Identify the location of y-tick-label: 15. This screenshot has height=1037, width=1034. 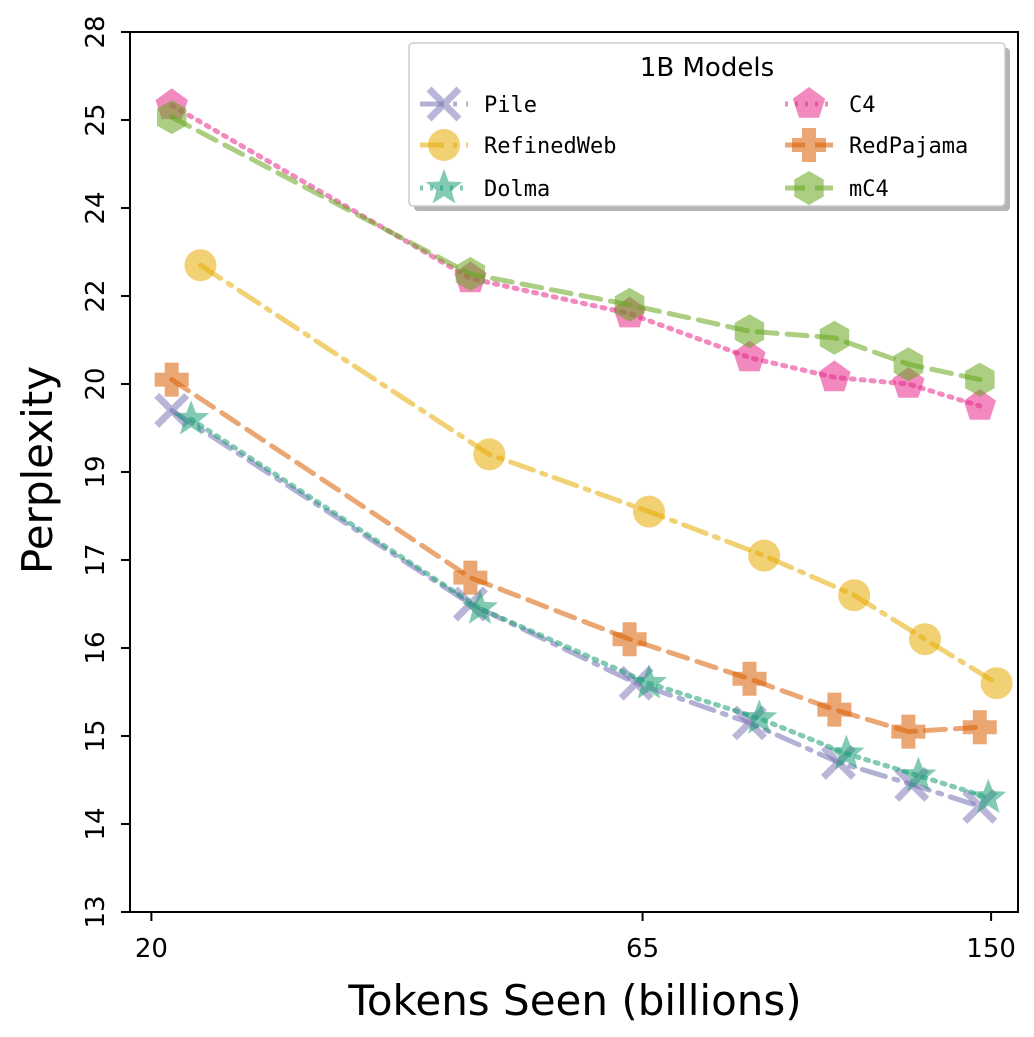
(96, 735).